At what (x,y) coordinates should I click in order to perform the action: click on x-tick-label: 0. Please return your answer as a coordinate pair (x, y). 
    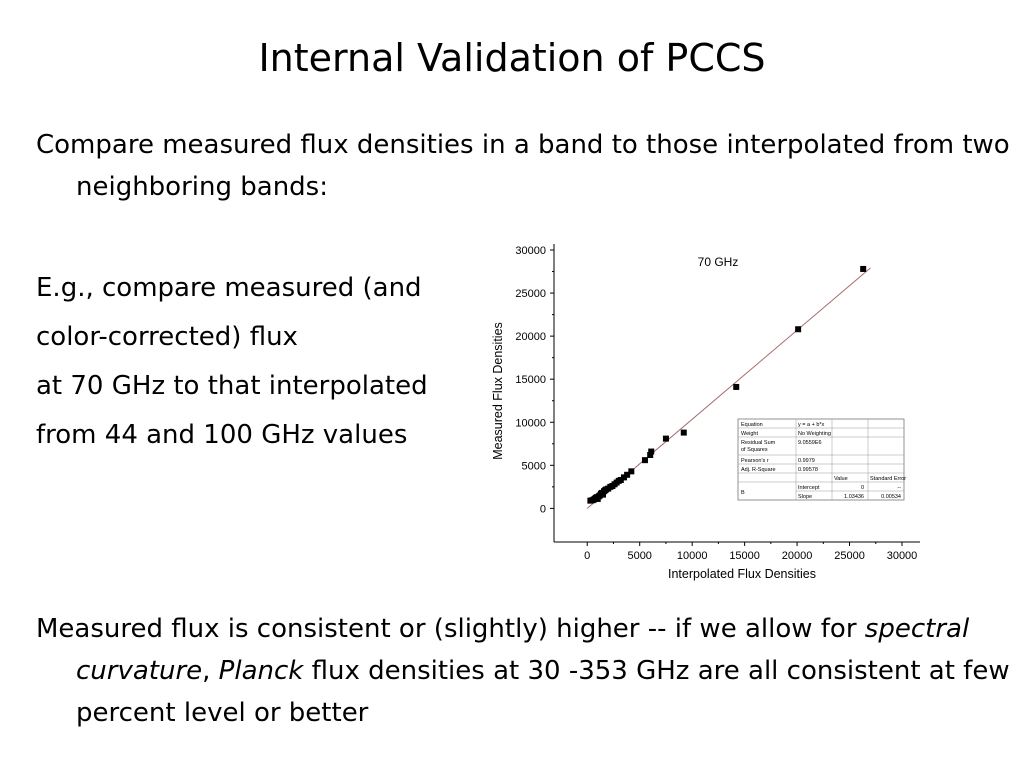
    Looking at the image, I should click on (587, 556).